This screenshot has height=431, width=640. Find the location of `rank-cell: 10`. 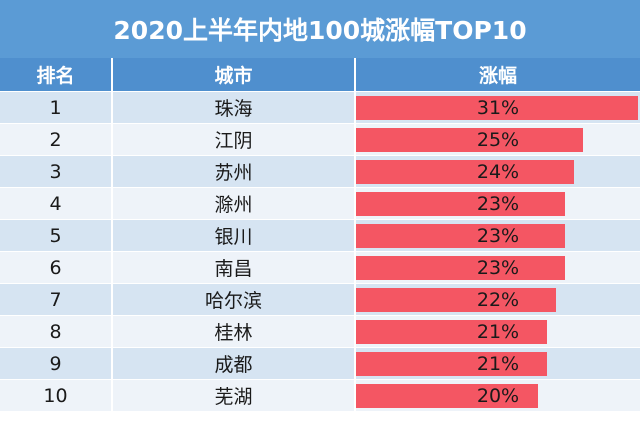

rank-cell: 10 is located at coordinates (55, 395).